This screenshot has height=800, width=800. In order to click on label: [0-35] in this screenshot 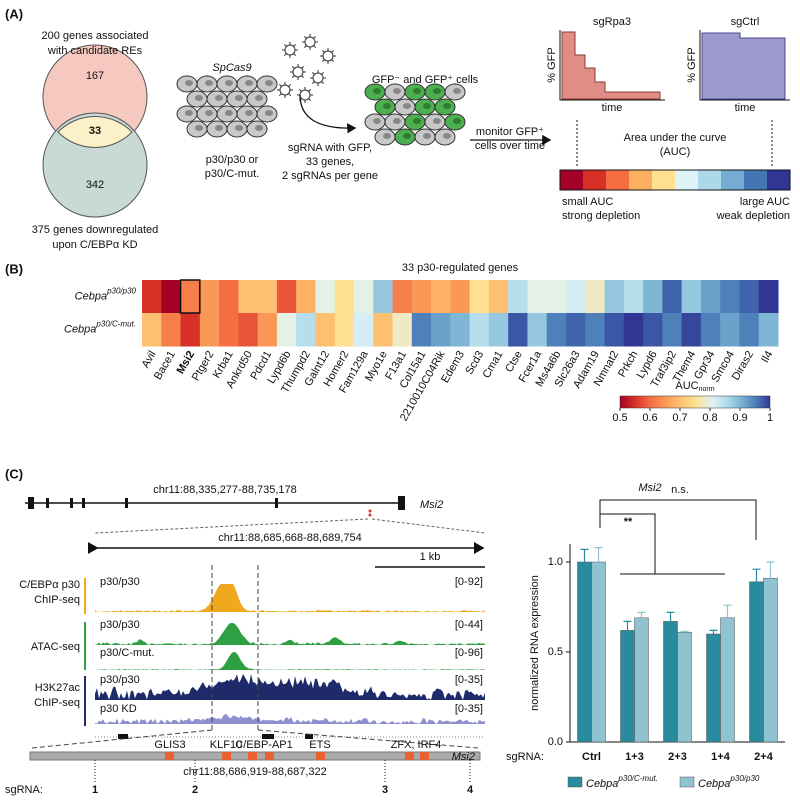, I will do `click(469, 680)`.